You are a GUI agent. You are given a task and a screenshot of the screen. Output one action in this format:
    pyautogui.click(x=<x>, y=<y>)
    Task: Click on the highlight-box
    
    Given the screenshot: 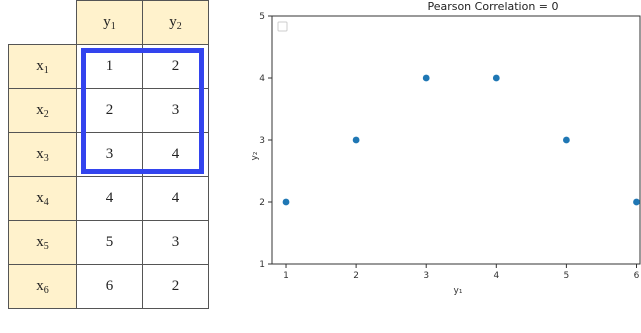 What is the action you would take?
    pyautogui.click(x=142, y=111)
    